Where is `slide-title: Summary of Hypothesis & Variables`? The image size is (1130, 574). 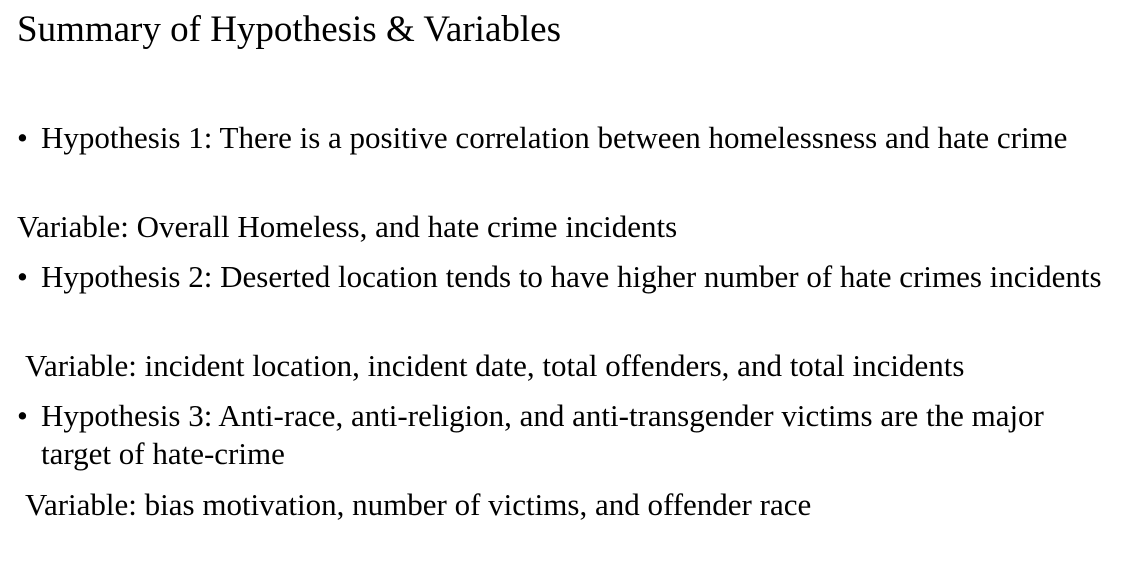 slide-title: Summary of Hypothesis & Variables is located at coordinates (289, 29).